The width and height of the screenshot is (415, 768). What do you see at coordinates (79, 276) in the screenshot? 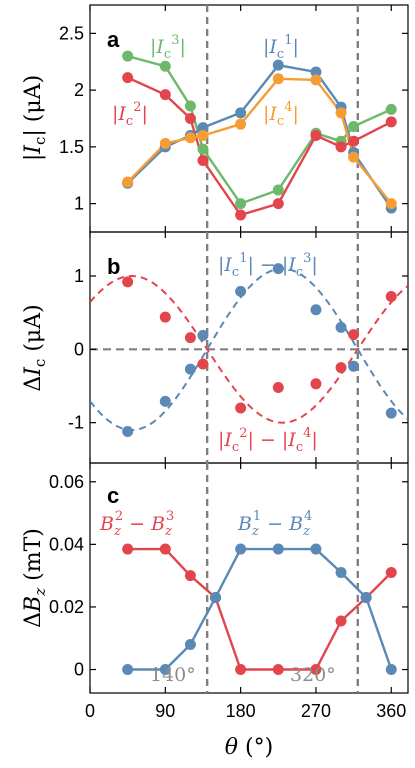
I see `ytick-label-panel-b-2: 1` at bounding box center [79, 276].